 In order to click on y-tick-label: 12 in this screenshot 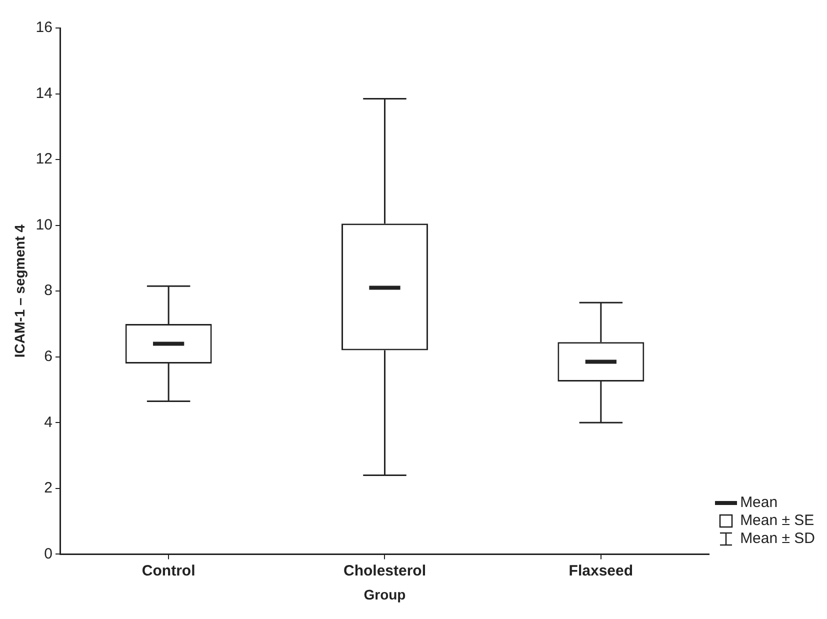, I will do `click(44, 159)`.